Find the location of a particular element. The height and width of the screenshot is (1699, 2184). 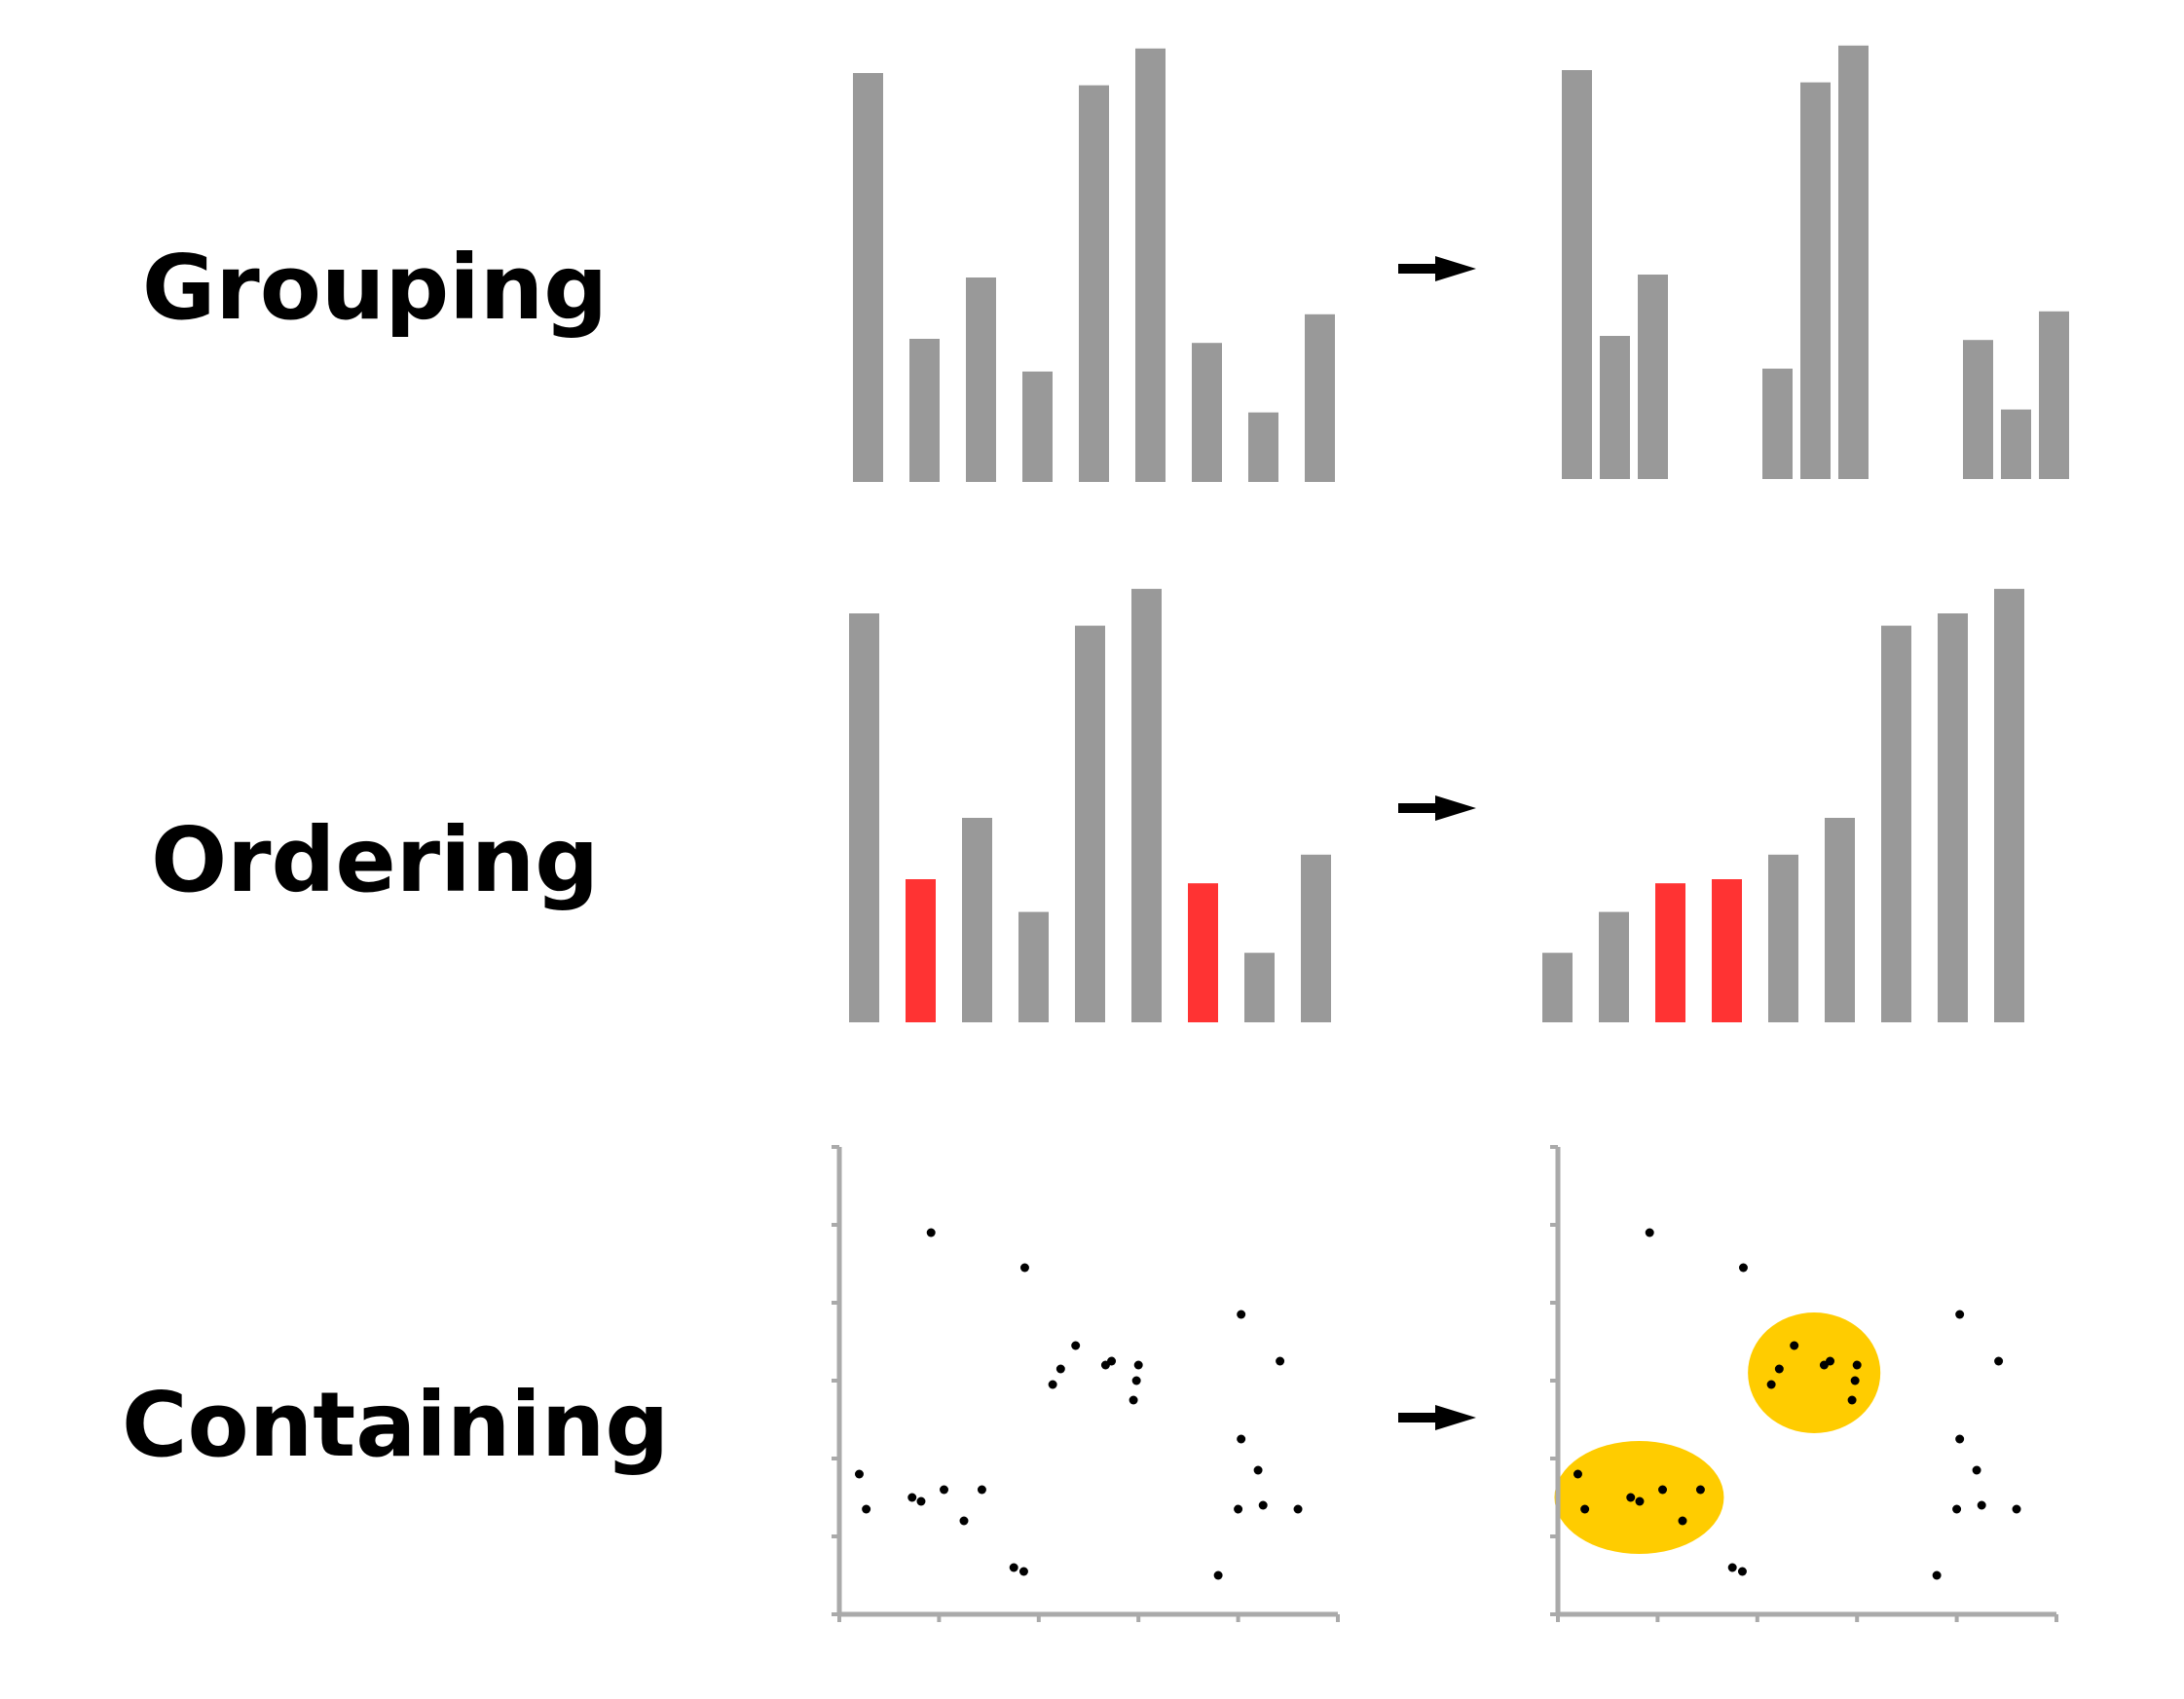

containing-after-scatter-plot is located at coordinates (1804, 1383).